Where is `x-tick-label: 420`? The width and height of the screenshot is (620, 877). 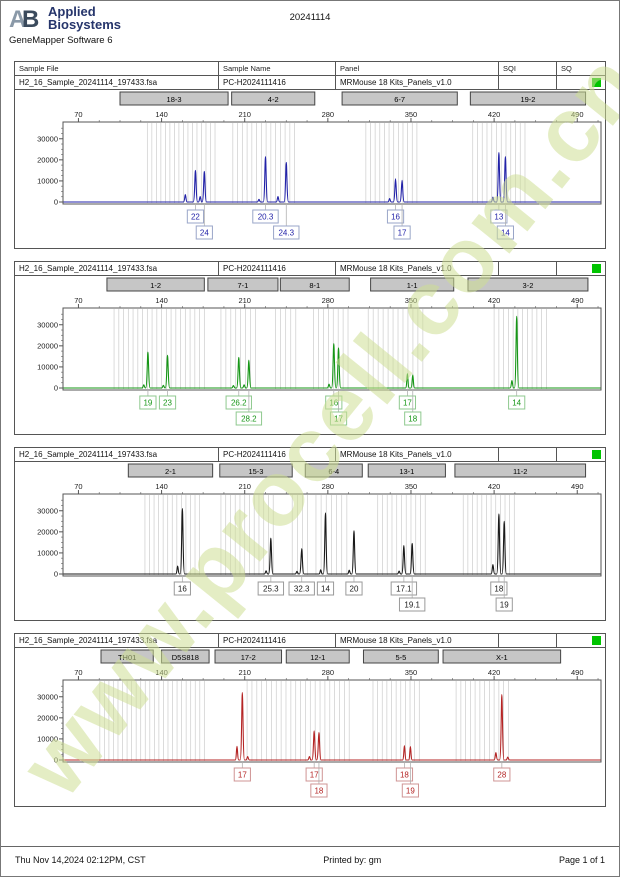
x-tick-label: 420 is located at coordinates (494, 114).